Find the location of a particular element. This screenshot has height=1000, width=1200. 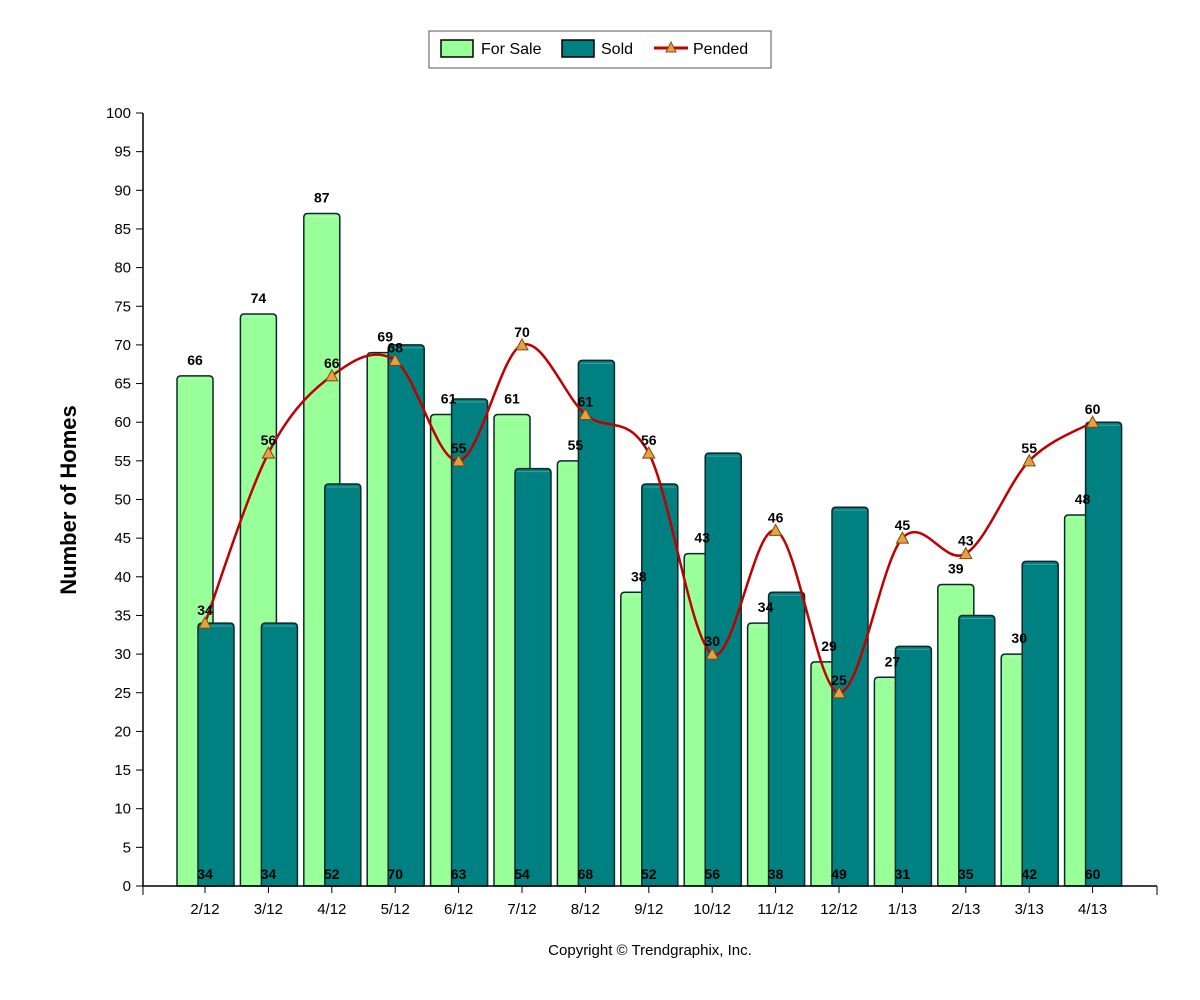

data-label-sold: 52 is located at coordinates (649, 874).